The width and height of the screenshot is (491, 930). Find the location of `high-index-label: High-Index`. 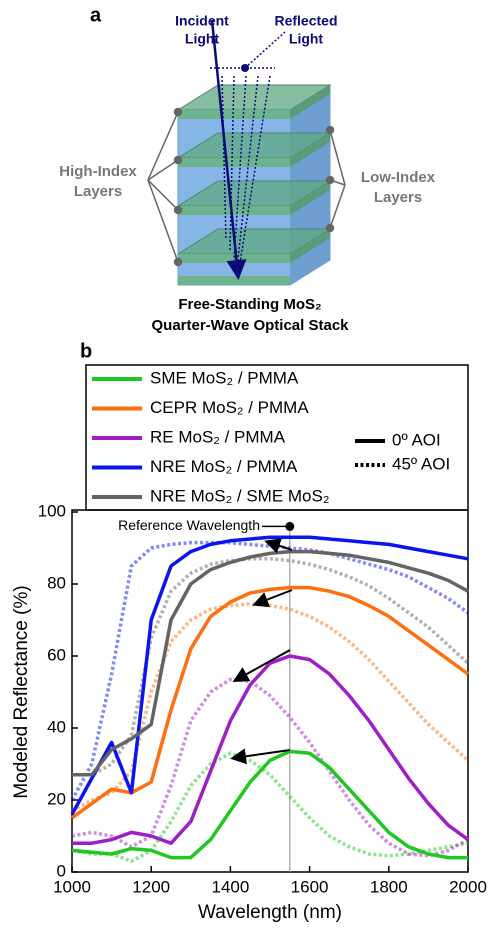

high-index-label: High-Index is located at coordinates (98, 171).